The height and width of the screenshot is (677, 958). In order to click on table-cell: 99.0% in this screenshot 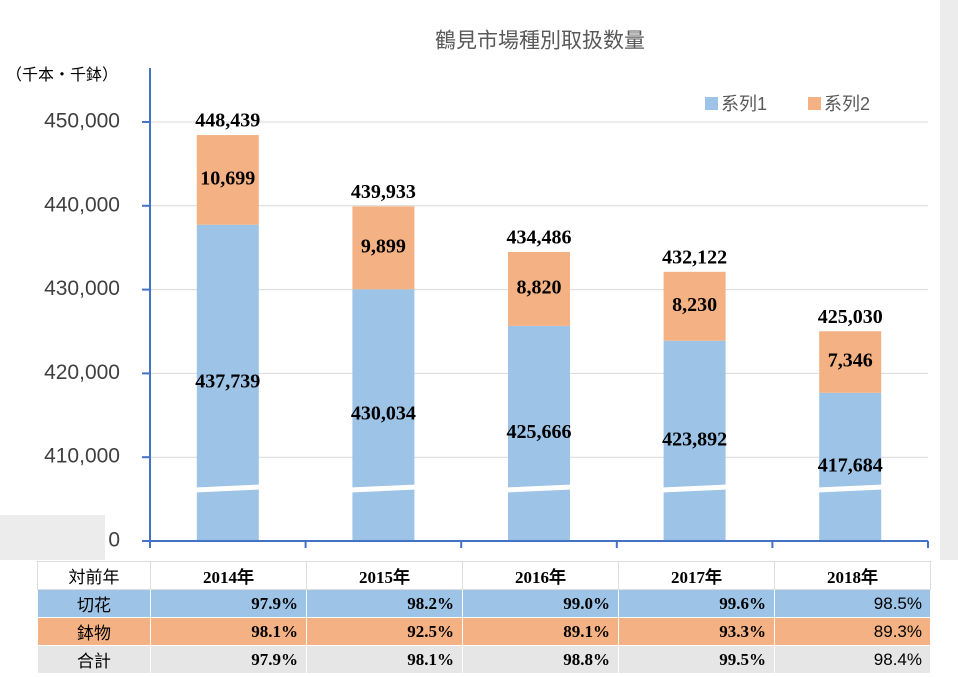, I will do `click(540, 603)`.